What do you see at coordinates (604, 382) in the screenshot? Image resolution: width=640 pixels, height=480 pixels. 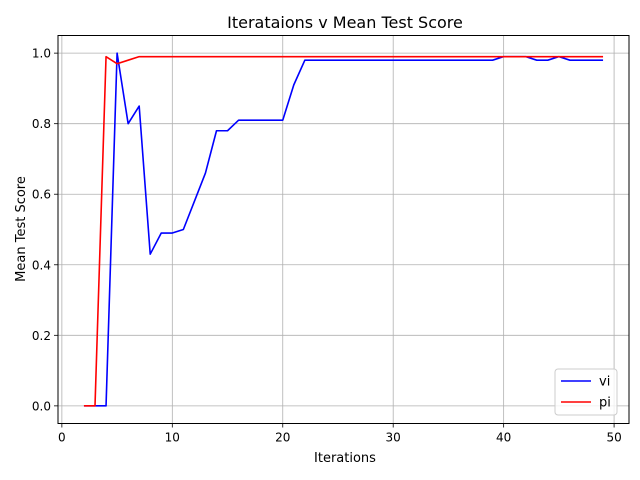 I see `legend-label-vi: vi` at bounding box center [604, 382].